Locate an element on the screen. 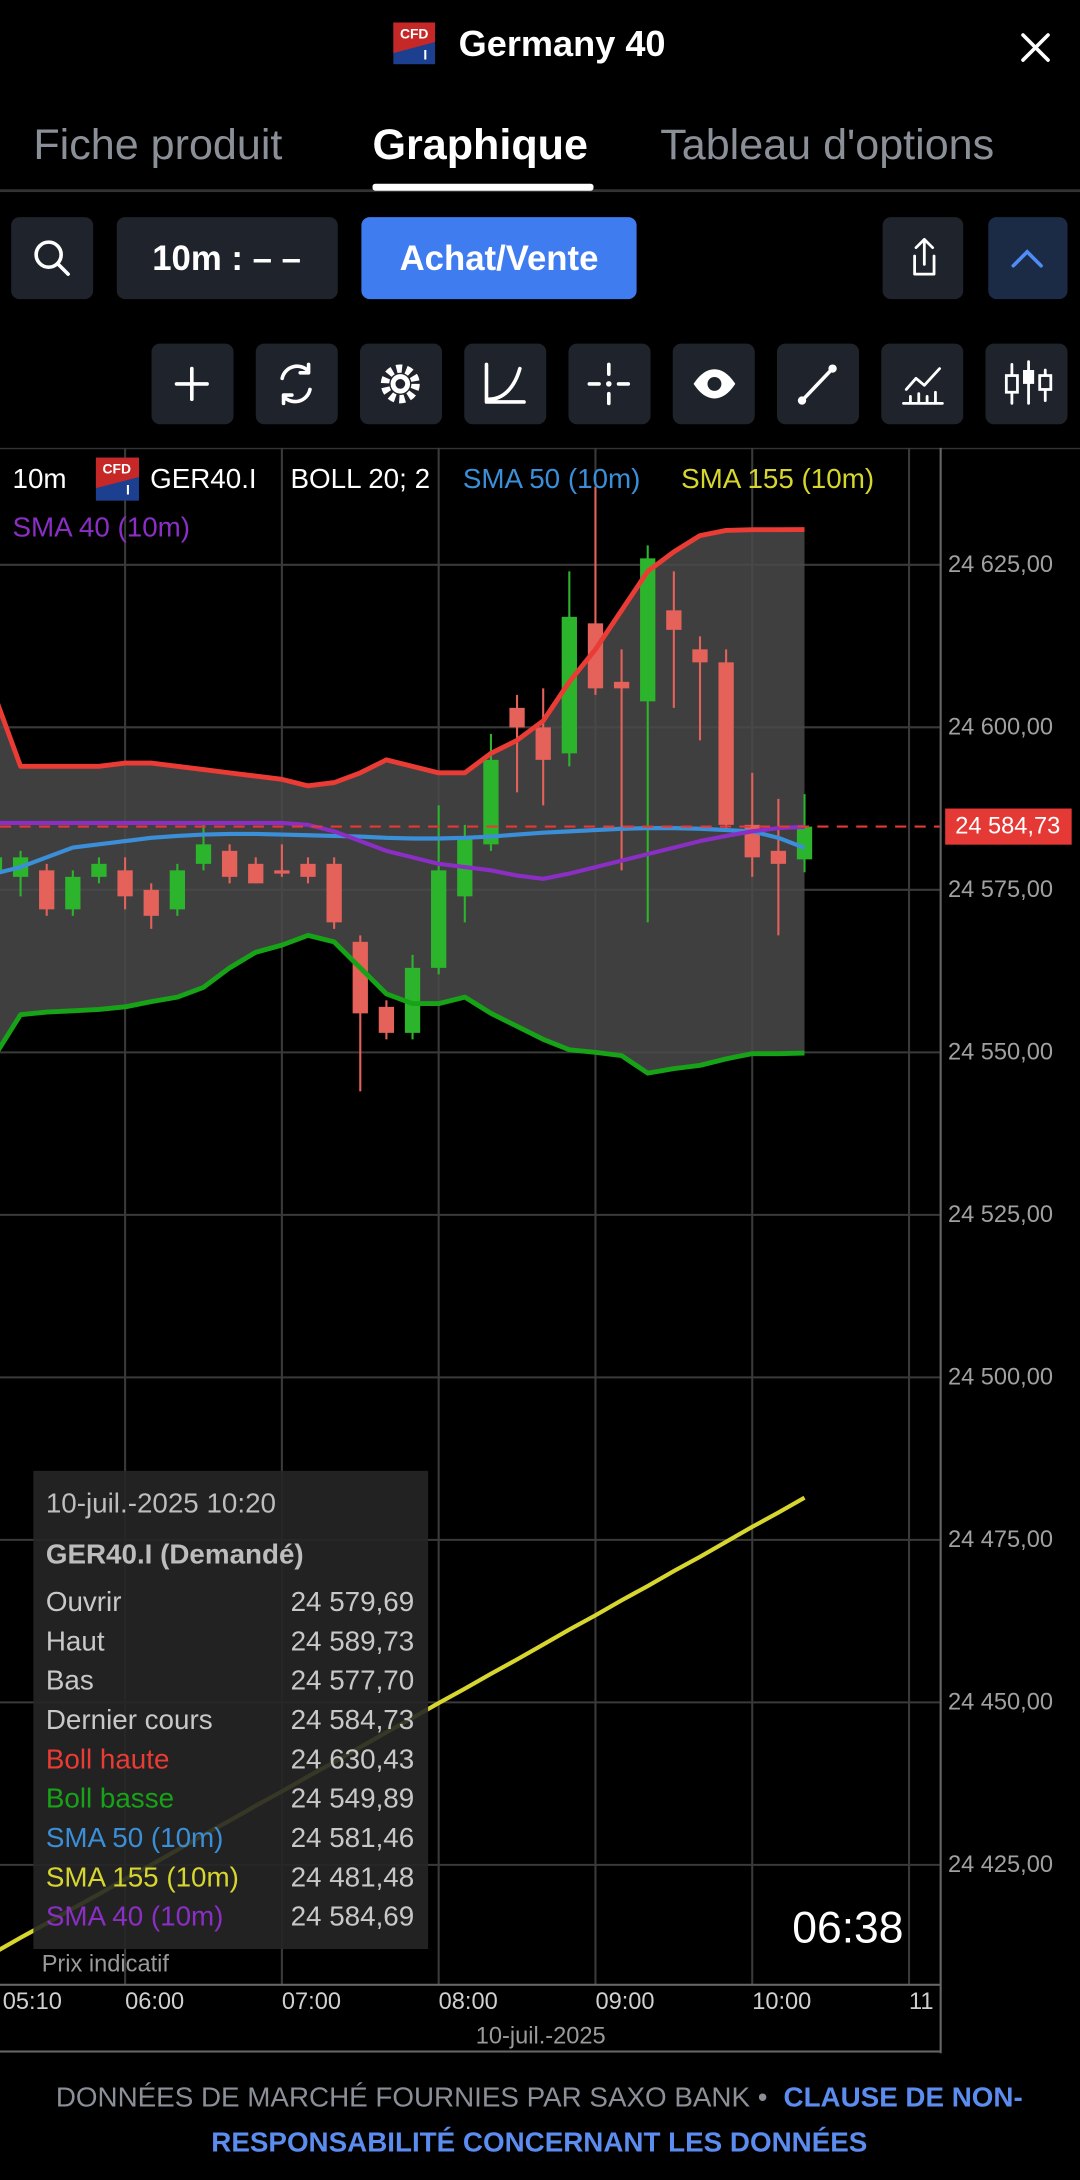  curve-button is located at coordinates (505, 384).